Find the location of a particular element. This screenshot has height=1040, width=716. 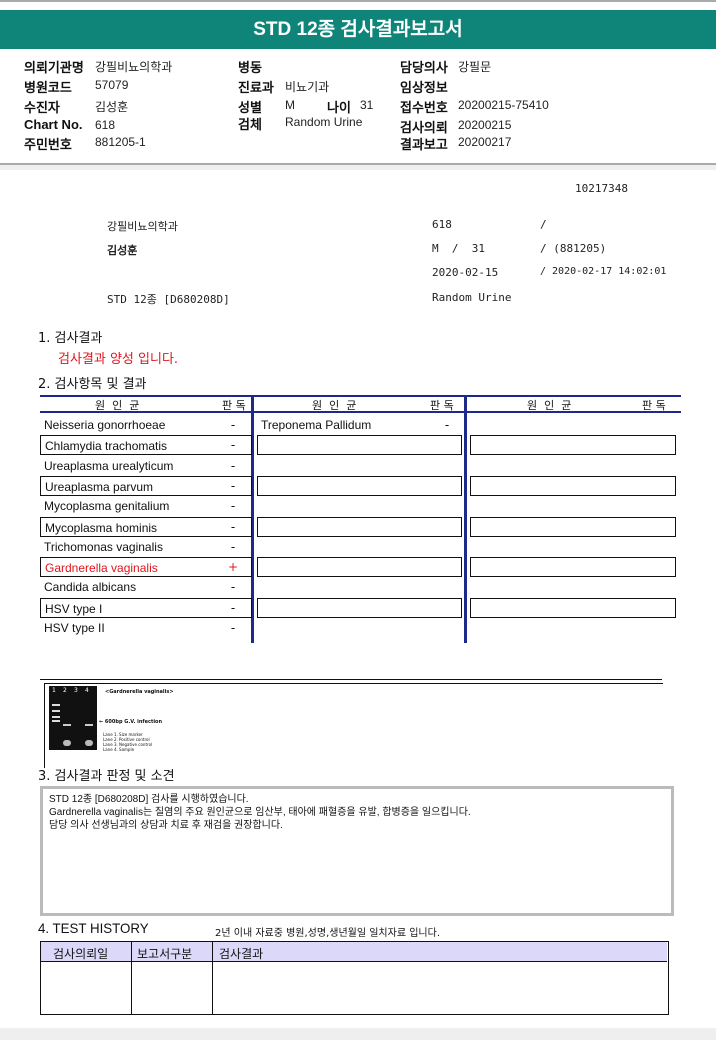

info-value: Random Urine is located at coordinates (324, 122).